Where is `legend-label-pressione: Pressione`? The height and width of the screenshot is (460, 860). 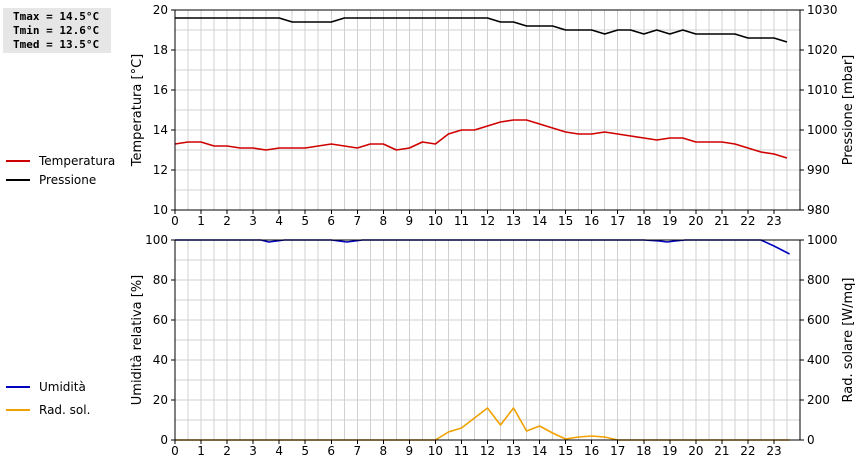 legend-label-pressione: Pressione is located at coordinates (67, 180).